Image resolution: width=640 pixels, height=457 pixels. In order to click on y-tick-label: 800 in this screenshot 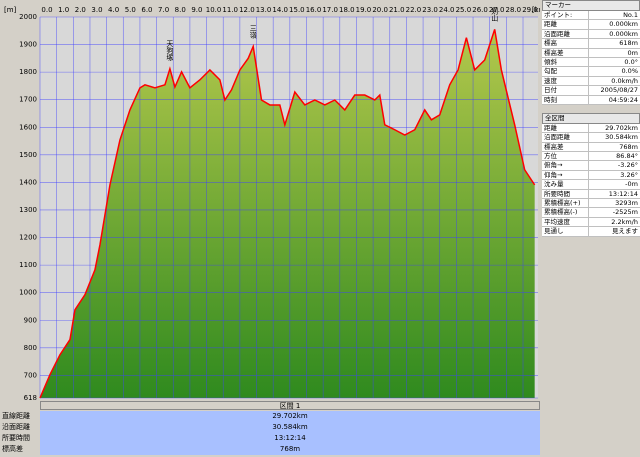, I will do `click(30, 348)`.